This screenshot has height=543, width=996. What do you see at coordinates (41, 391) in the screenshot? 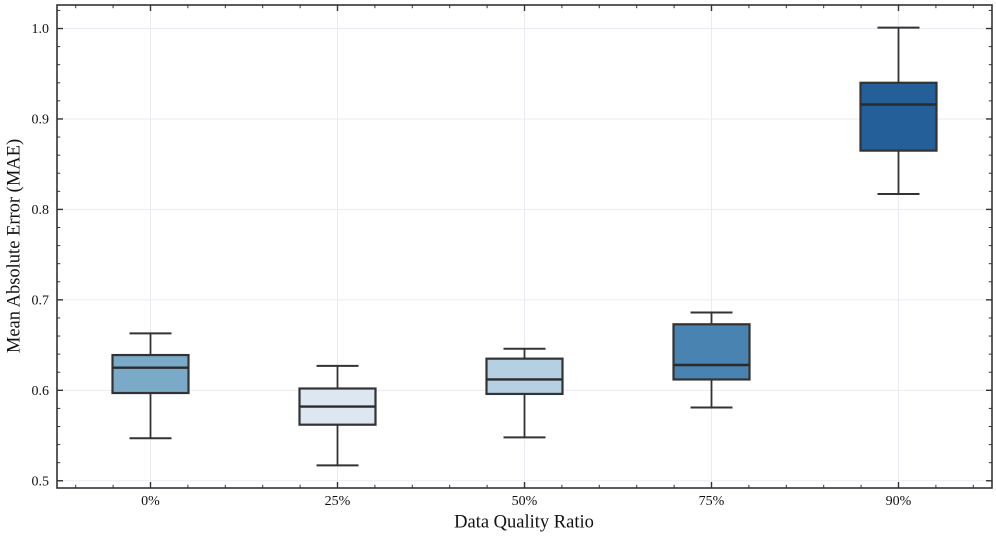
I see `y-tick-label: 0.6` at bounding box center [41, 391].